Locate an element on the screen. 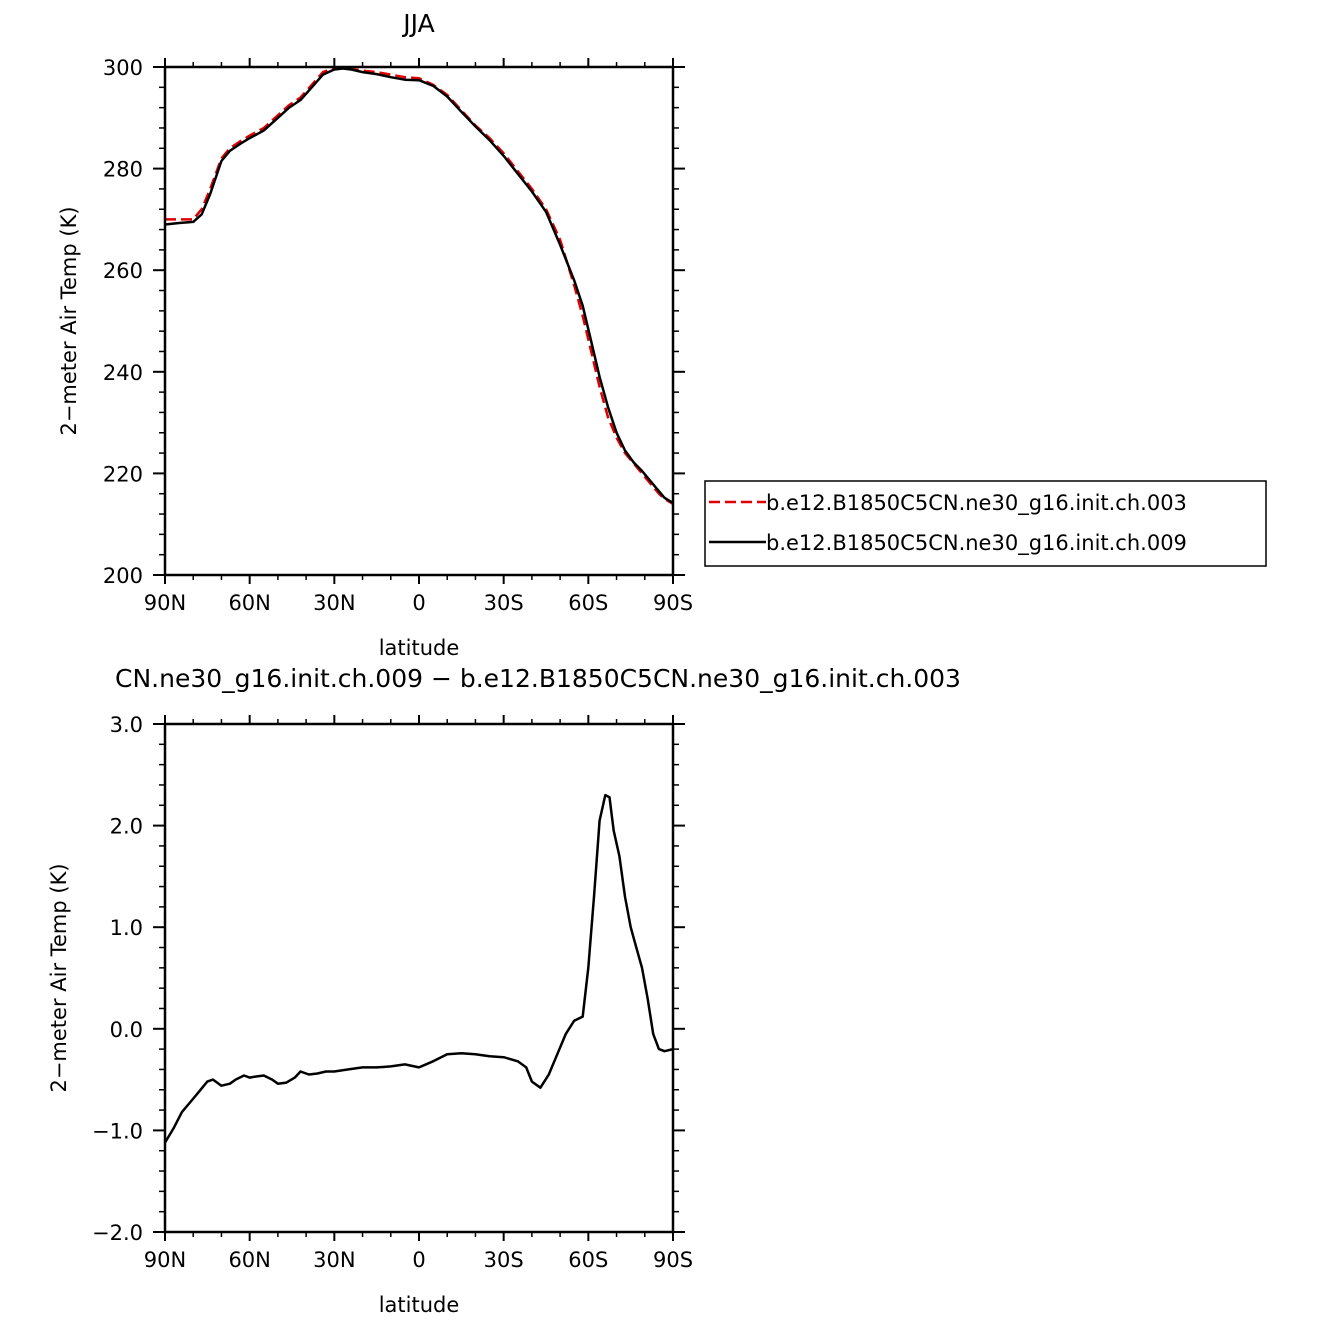 Image resolution: width=1322 pixels, height=1325 pixels. top-chart-title: JJA is located at coordinates (417, 23).